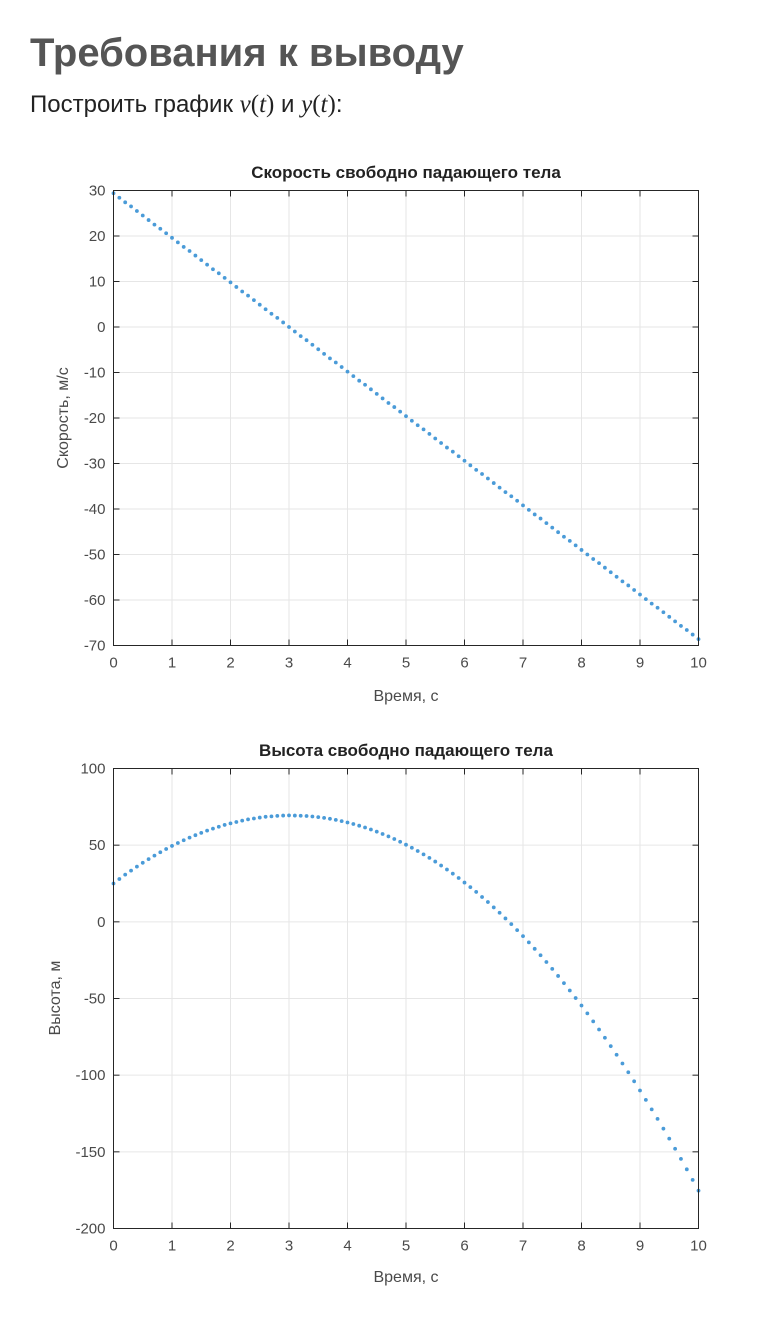  What do you see at coordinates (339, 104) in the screenshot?
I see `instruction-suffix: :` at bounding box center [339, 104].